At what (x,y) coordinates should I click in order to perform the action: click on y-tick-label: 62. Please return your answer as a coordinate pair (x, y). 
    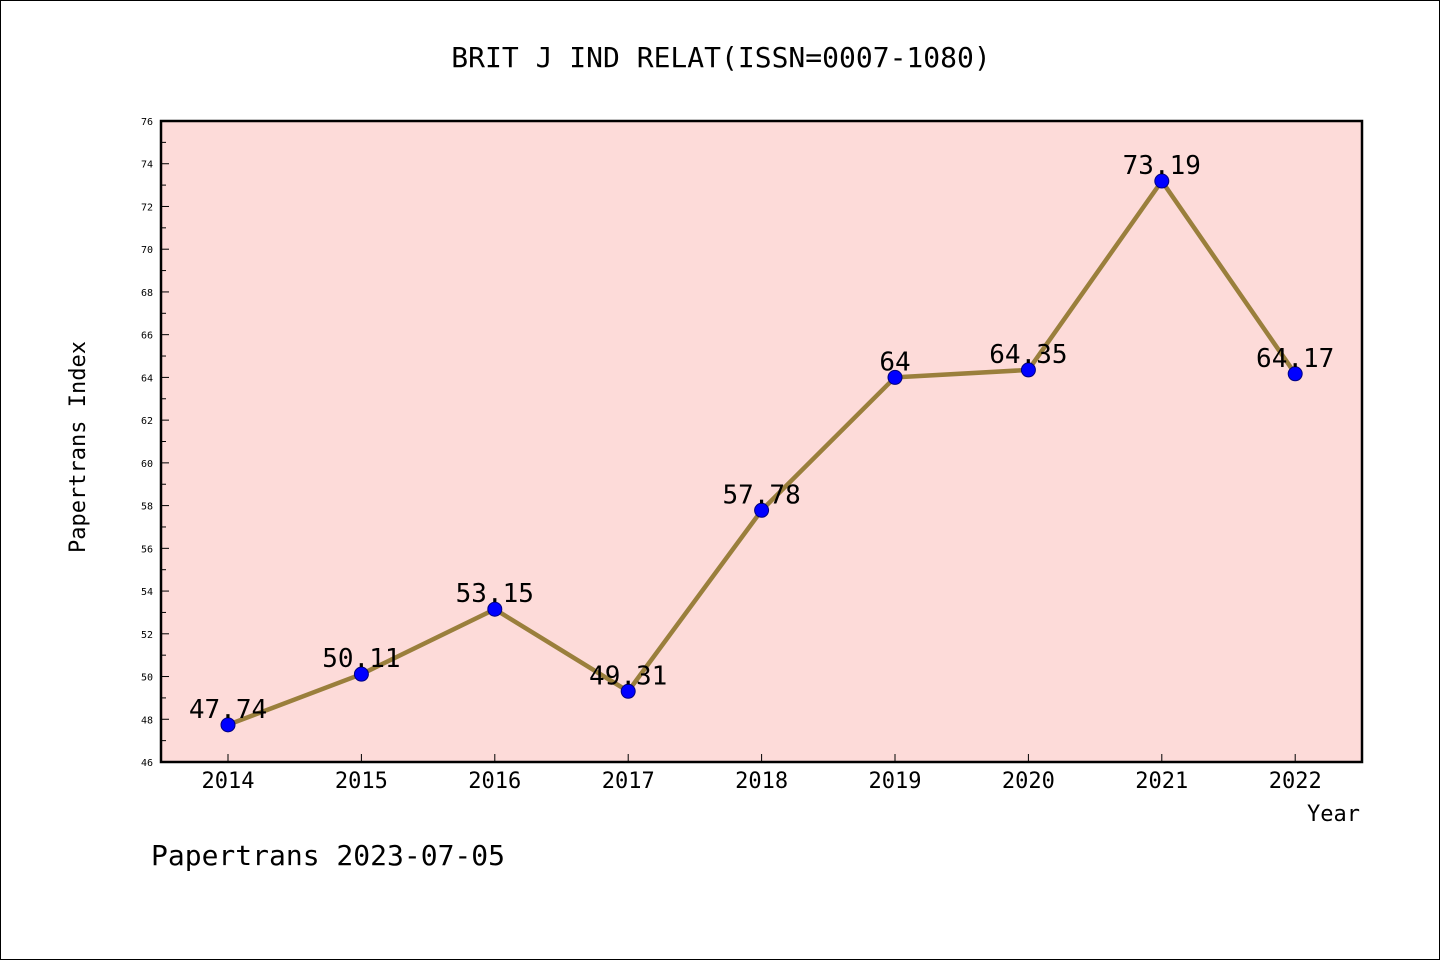
    Looking at the image, I should click on (147, 421).